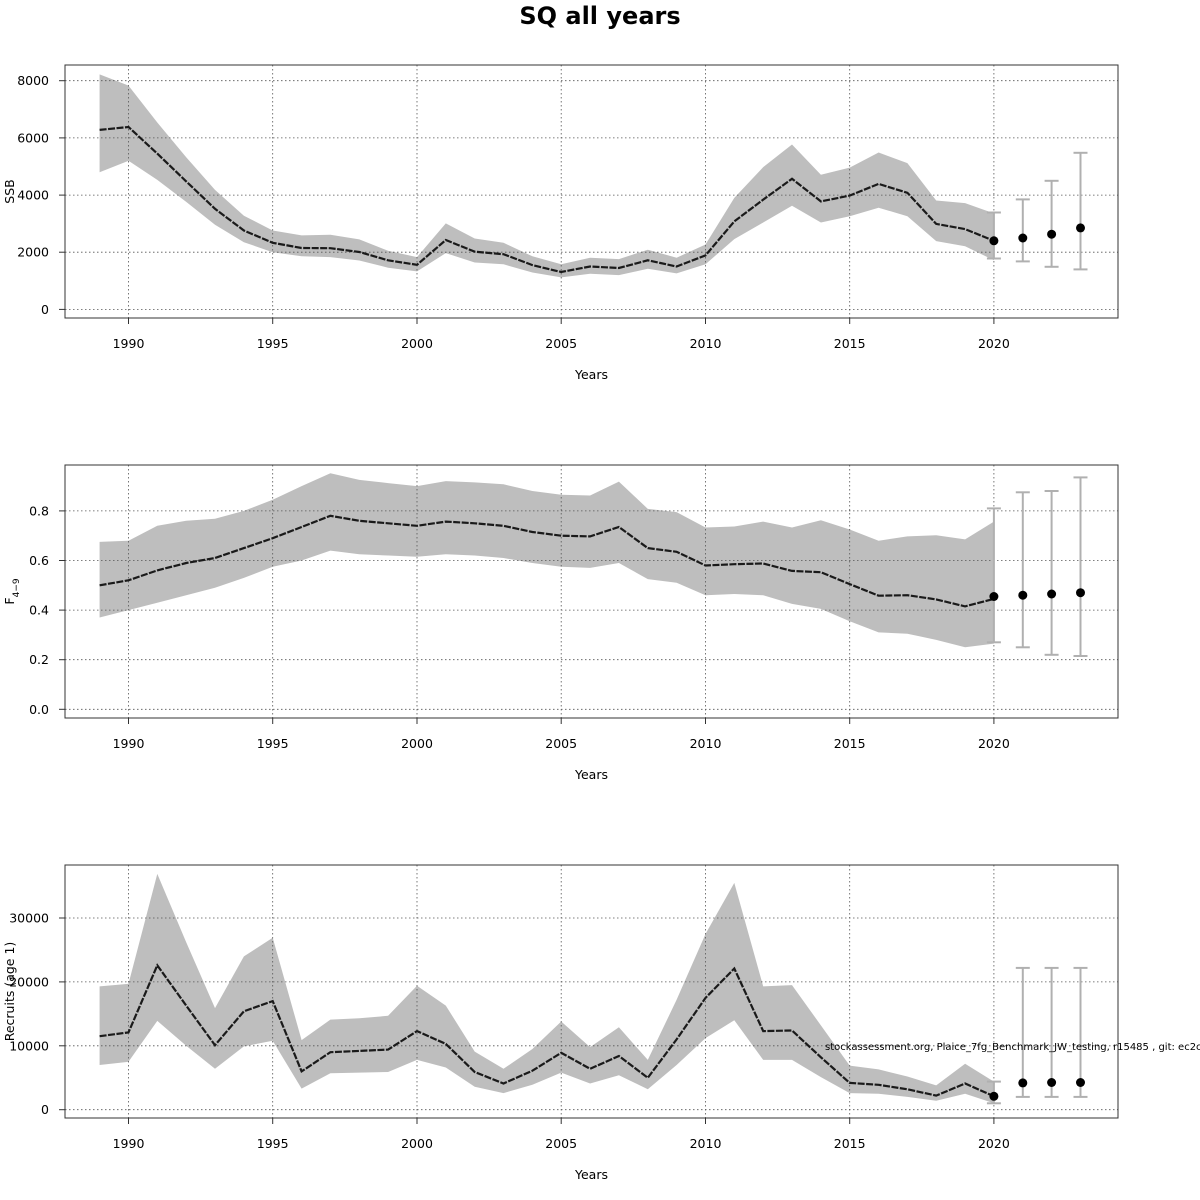 The image size is (1200, 1200). What do you see at coordinates (9, 191) in the screenshot?
I see `y-axis-label: SSB` at bounding box center [9, 191].